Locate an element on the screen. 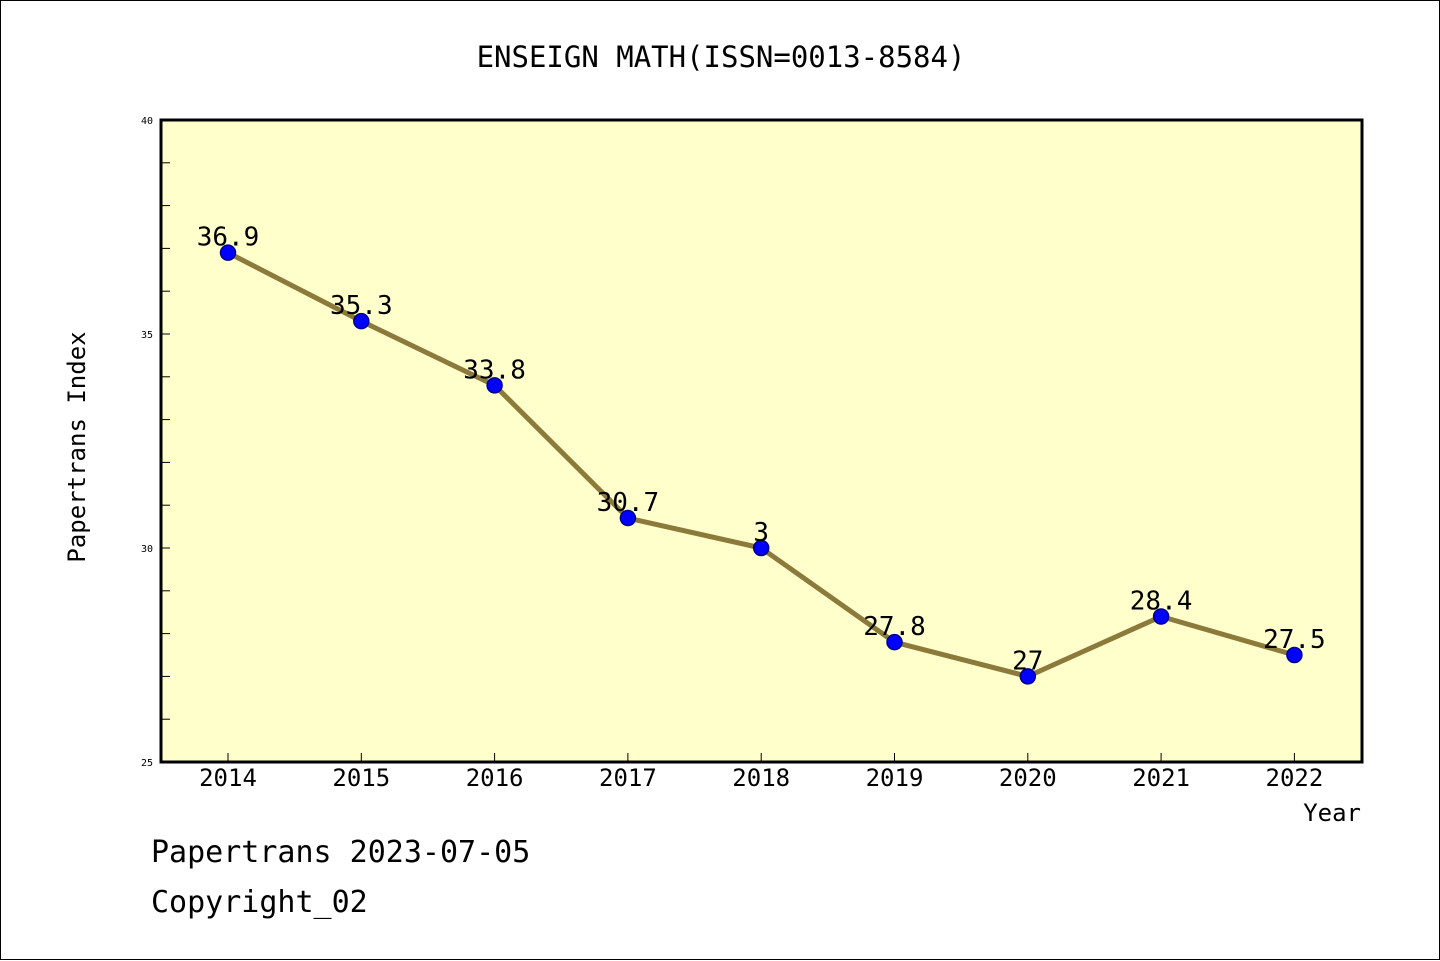 The width and height of the screenshot is (1440, 961). footer-date-text: Papertrans 2023-07-05 is located at coordinates (341, 852).